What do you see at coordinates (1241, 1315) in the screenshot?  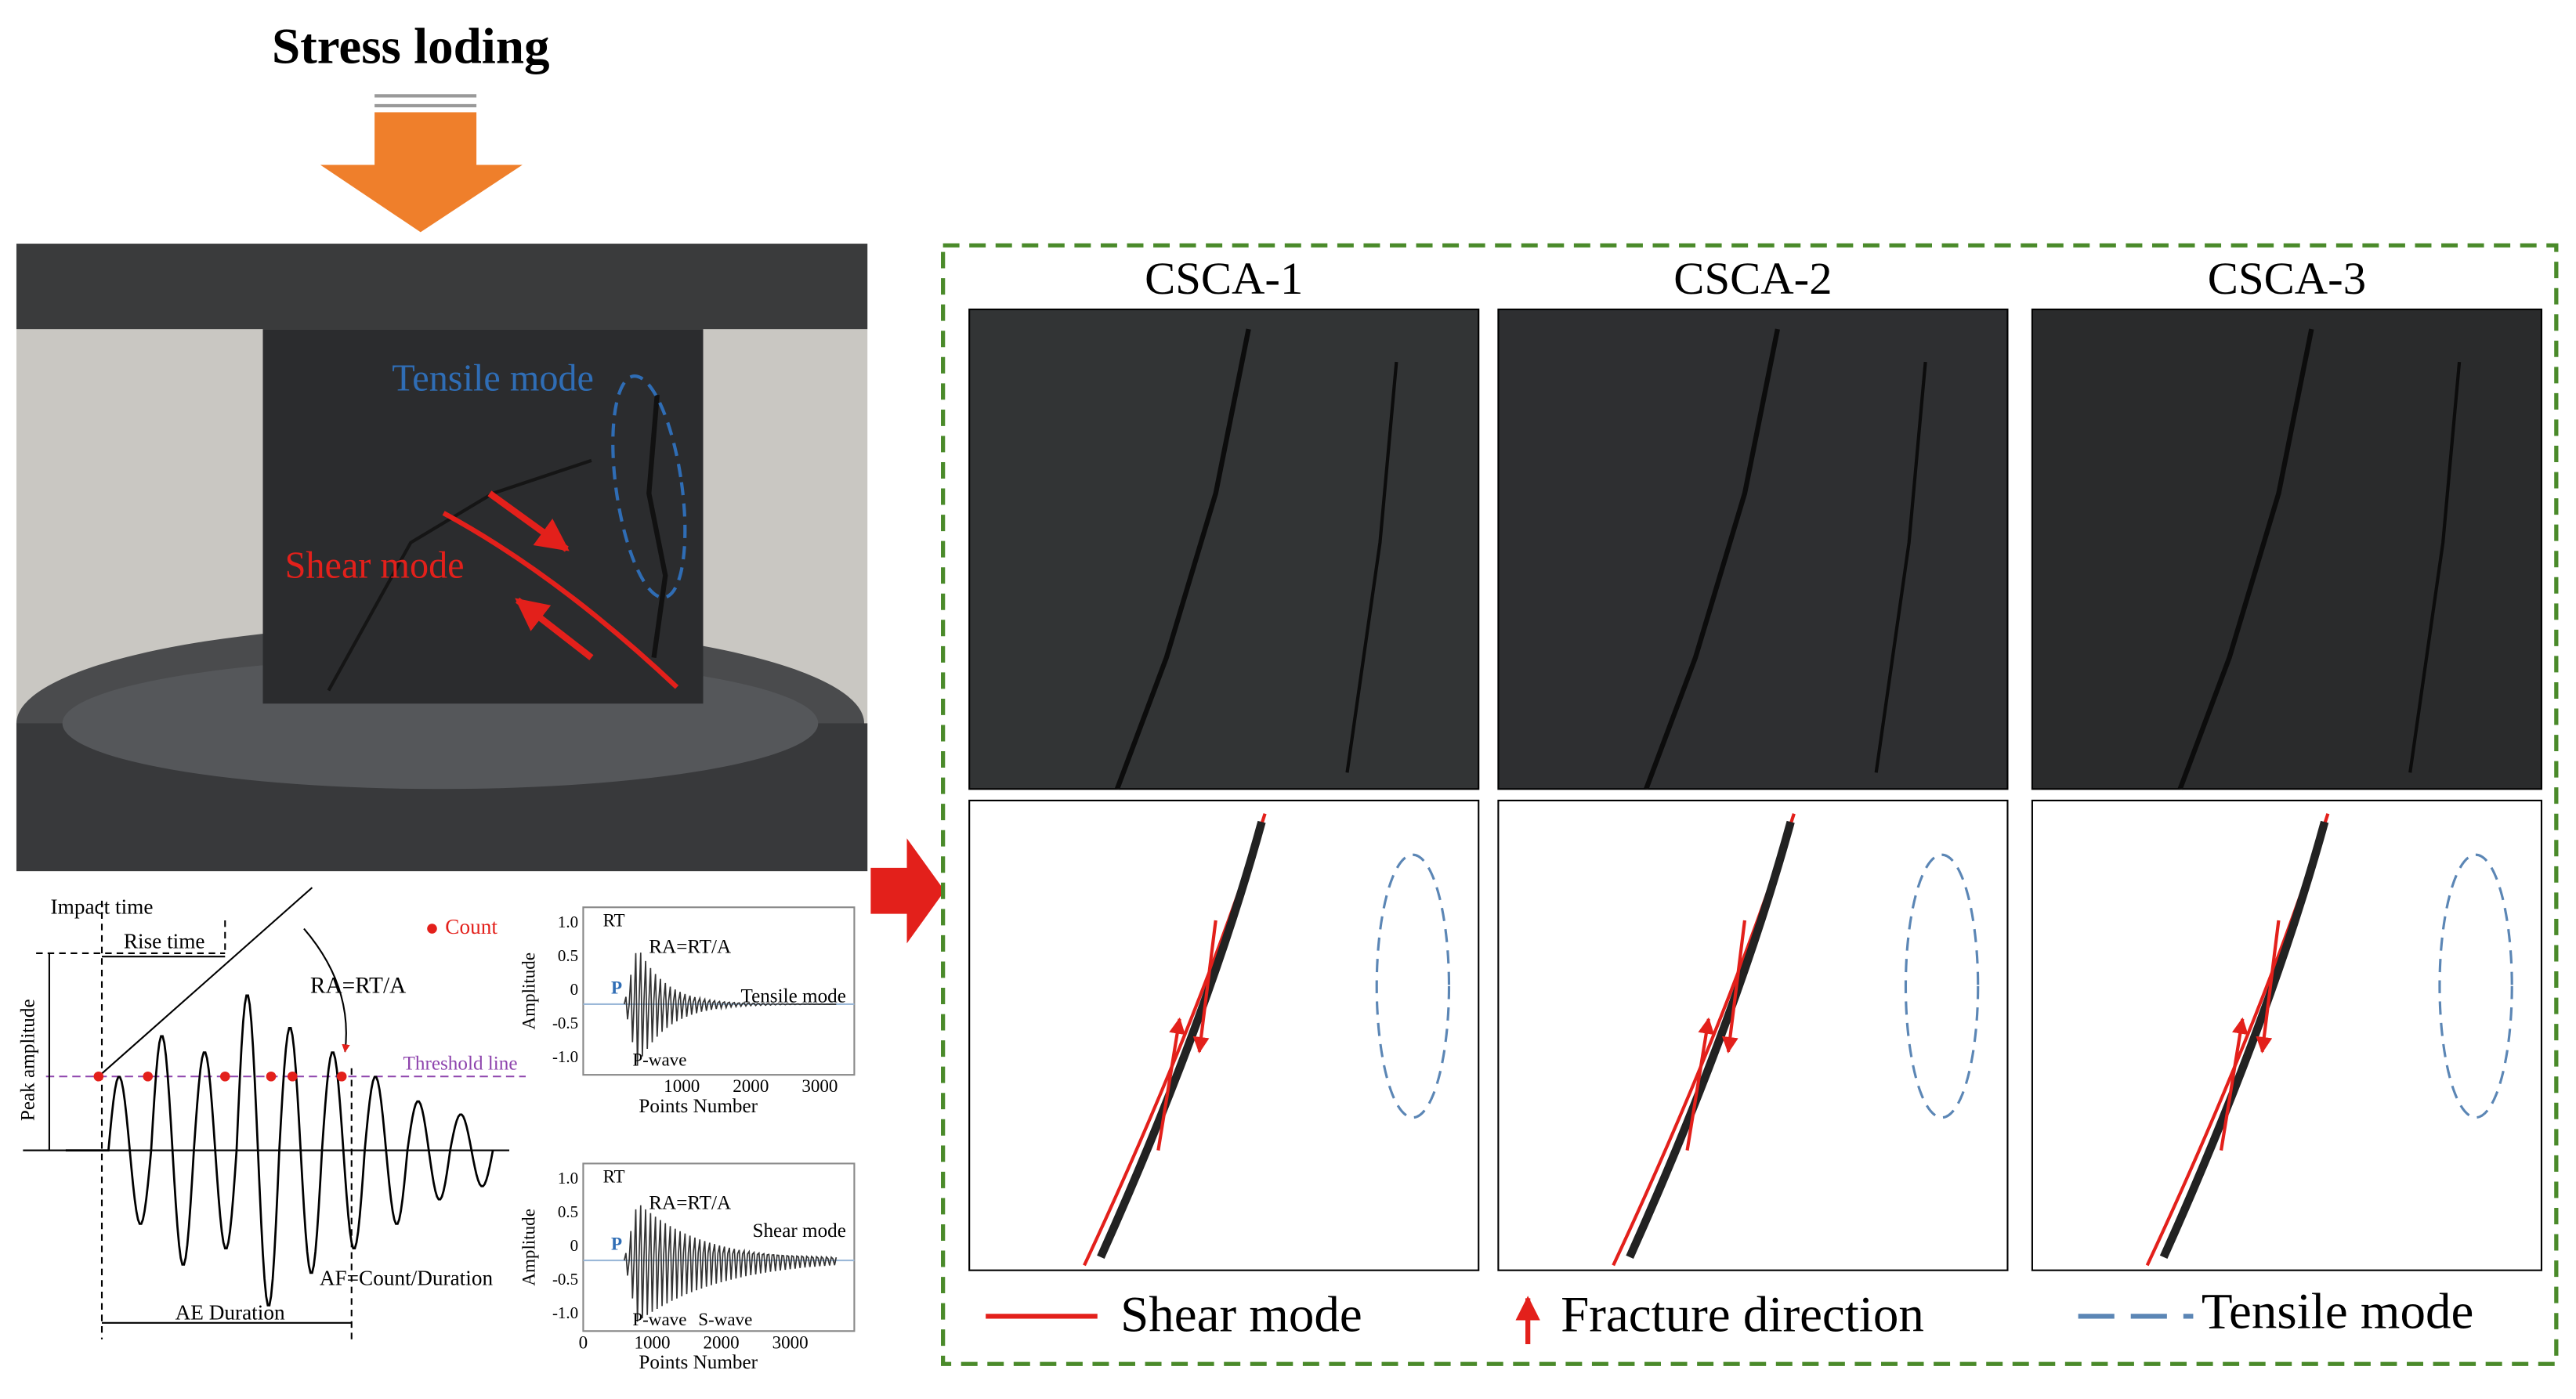 I see `legend-shear: Shear mode` at bounding box center [1241, 1315].